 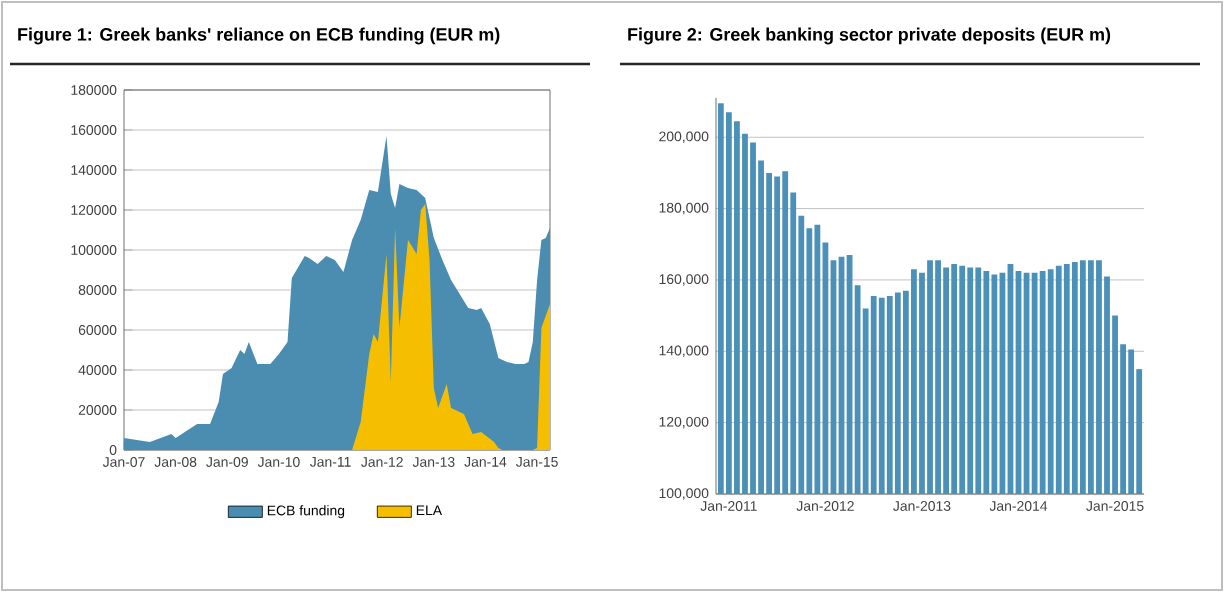 What do you see at coordinates (259, 36) in the screenshot?
I see `chart-title: Figure 1: Greek banks' reliance on ECB funding (EUR m)` at bounding box center [259, 36].